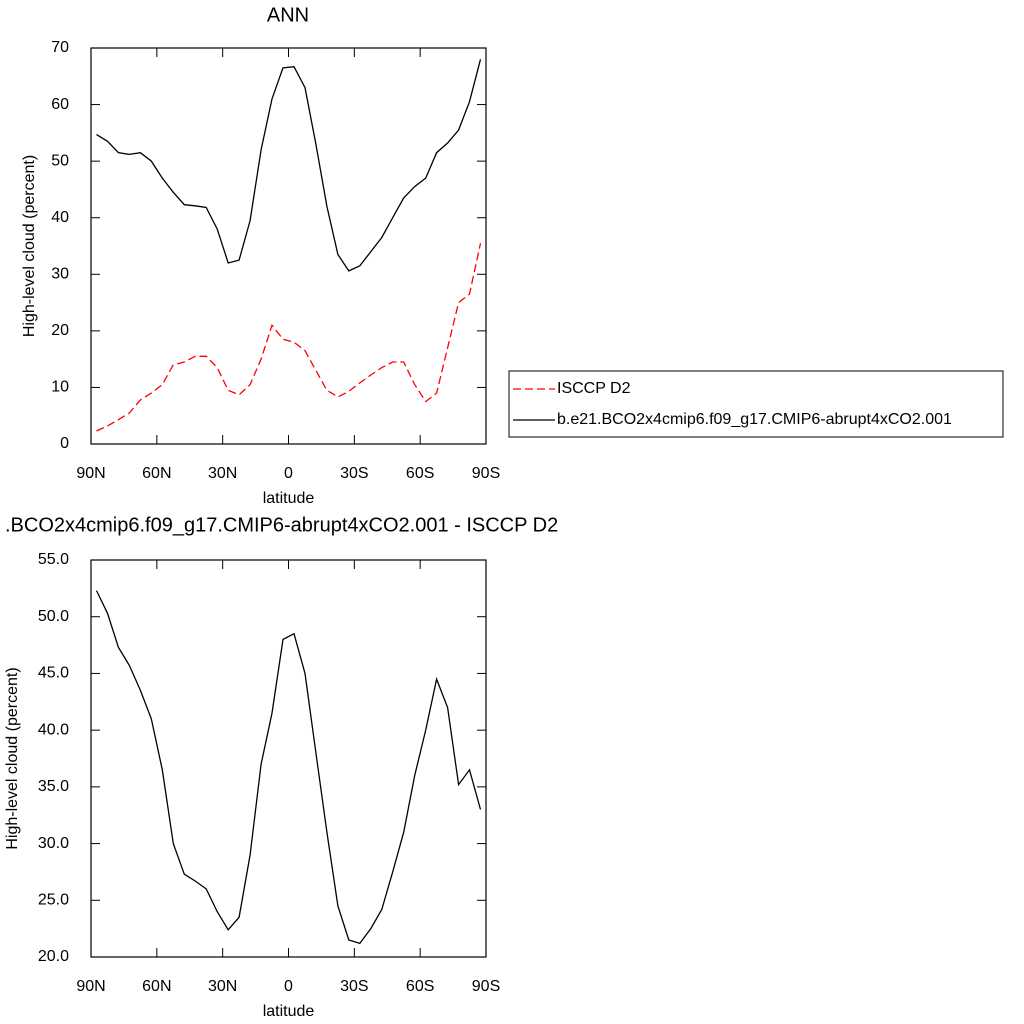 This screenshot has width=1024, height=1024. I want to click on y-tick-label: 10, so click(60, 387).